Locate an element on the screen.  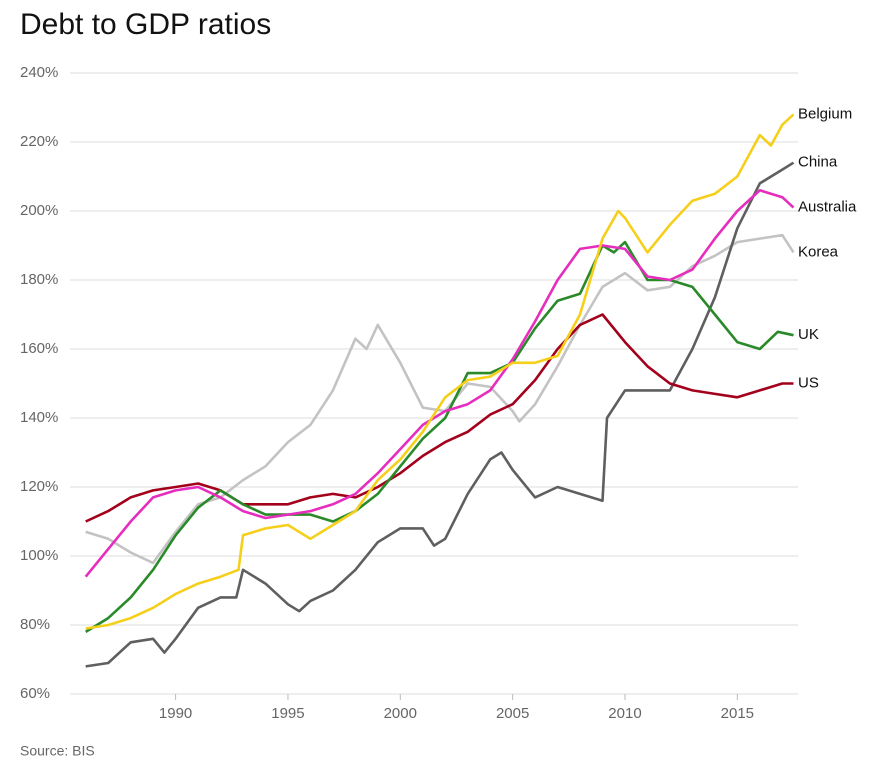
y-tick-label: 240% is located at coordinates (39, 72).